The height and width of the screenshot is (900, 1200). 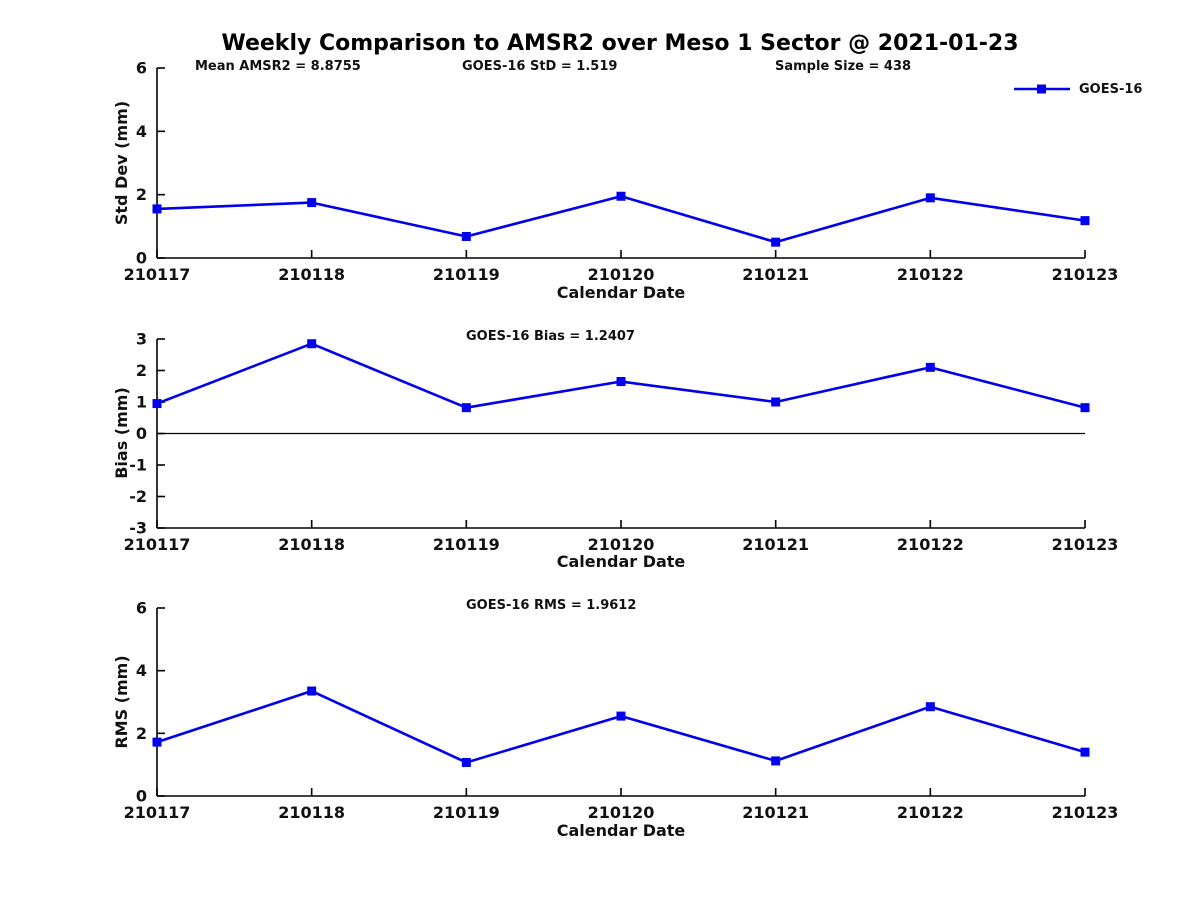 What do you see at coordinates (121, 702) in the screenshot?
I see `y-axis-label-rms: RMS (mm)` at bounding box center [121, 702].